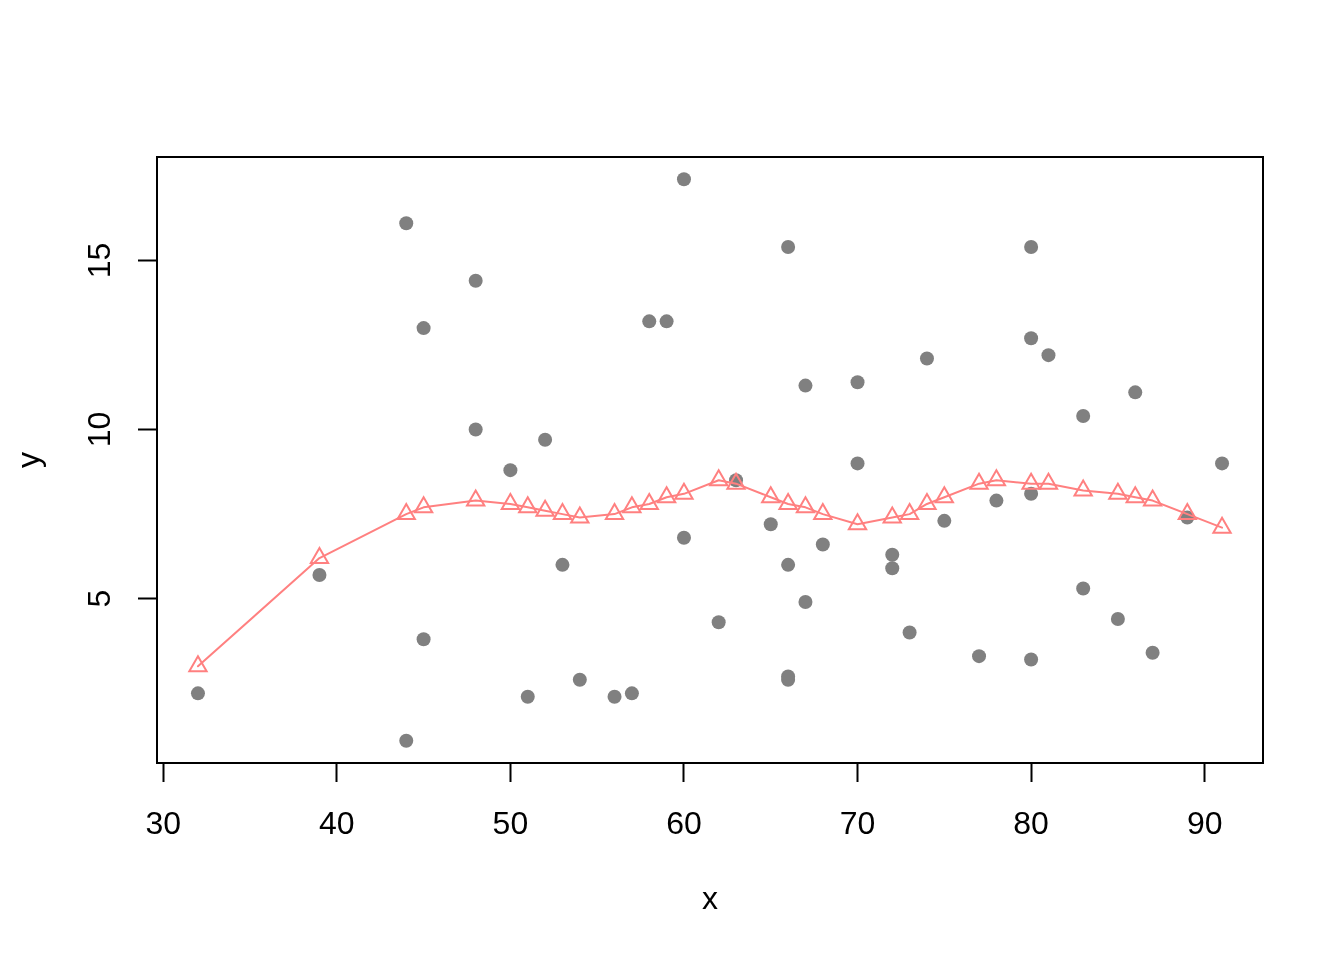 This screenshot has width=1344, height=960. Describe the element at coordinates (163, 823) in the screenshot. I see `x-tick-label: 30` at that location.